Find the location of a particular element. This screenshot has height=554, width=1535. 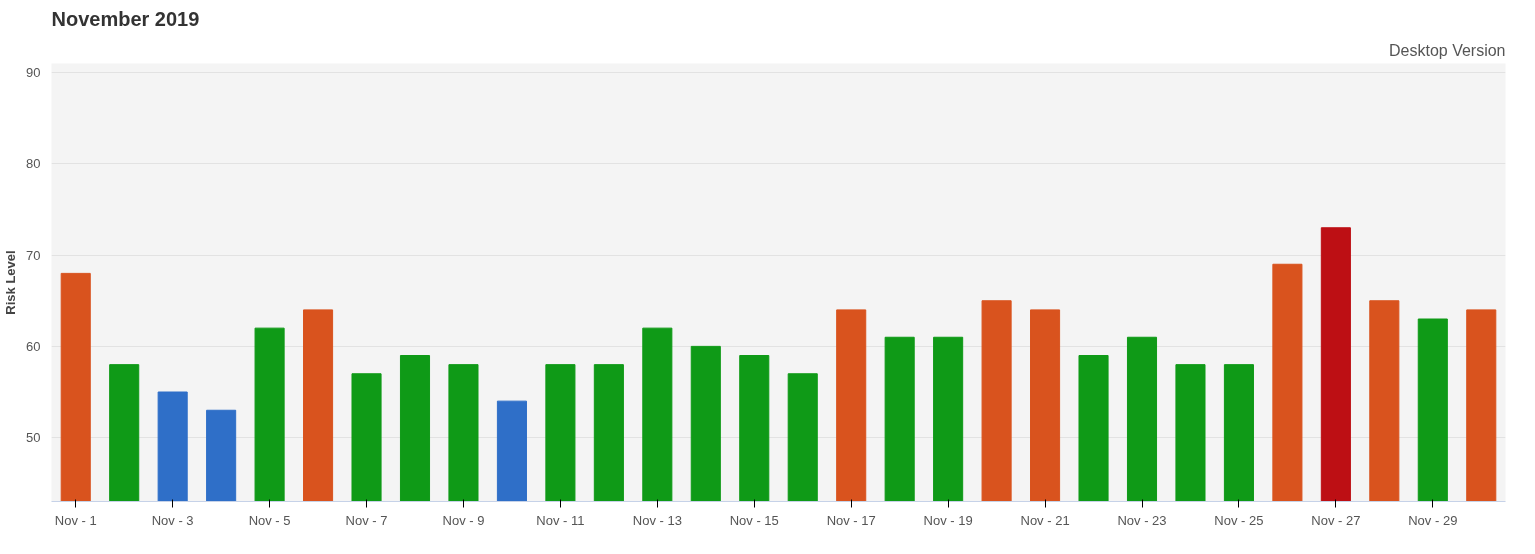

x-tick-label: Nov - 7 is located at coordinates (366, 520).